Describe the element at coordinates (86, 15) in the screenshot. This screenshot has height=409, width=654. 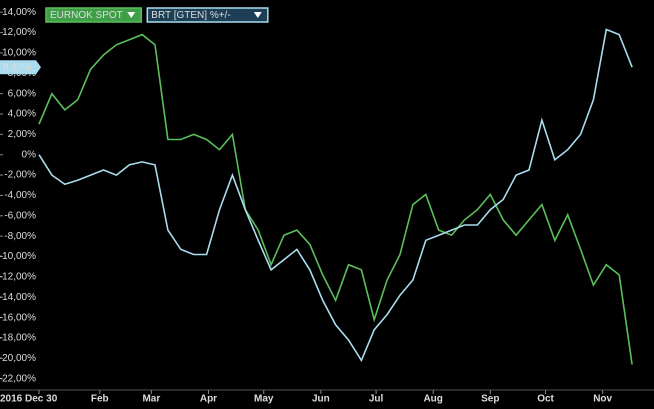
I see `legend-label: EURNOK SPOT` at that location.